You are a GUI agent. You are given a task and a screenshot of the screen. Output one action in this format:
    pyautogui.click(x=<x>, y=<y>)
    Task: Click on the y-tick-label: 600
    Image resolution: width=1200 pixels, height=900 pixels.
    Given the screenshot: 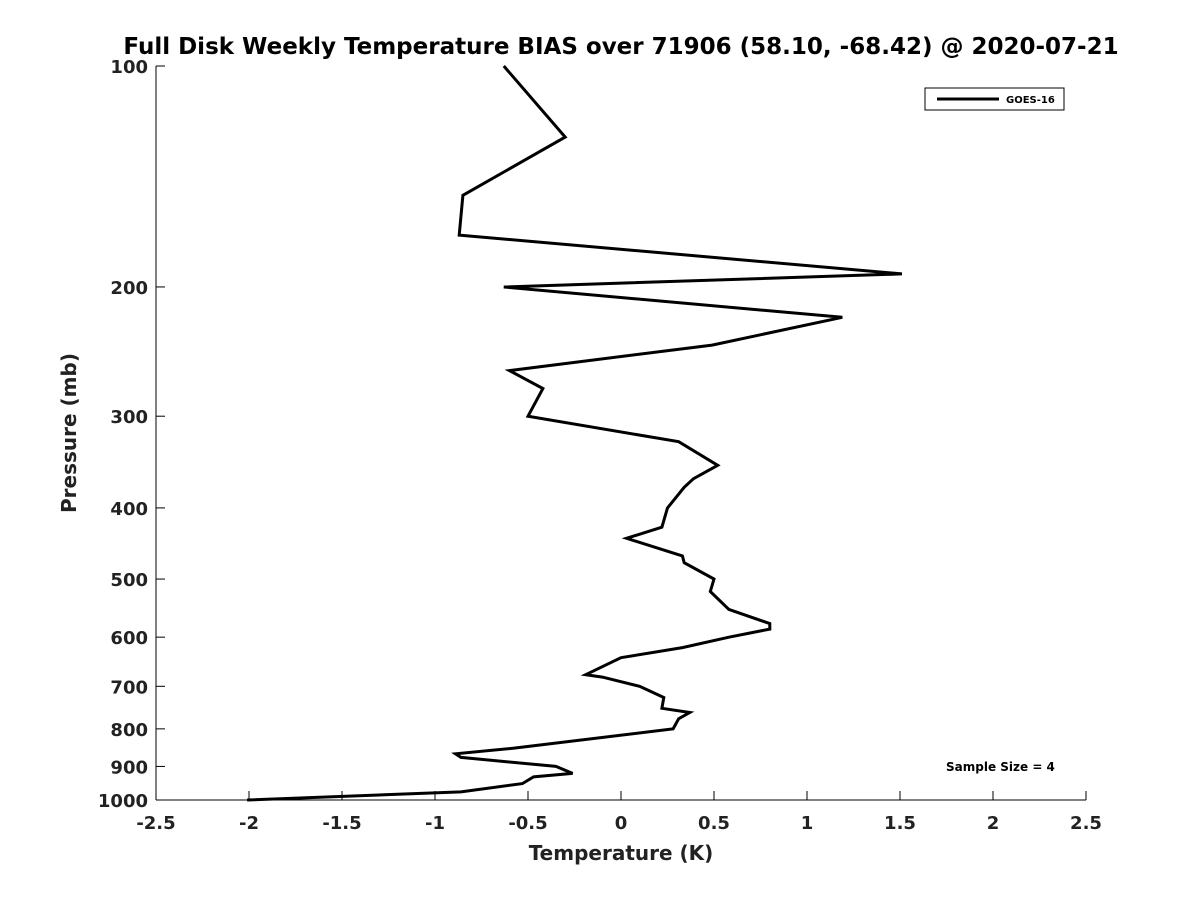 What is the action you would take?
    pyautogui.click(x=129, y=638)
    